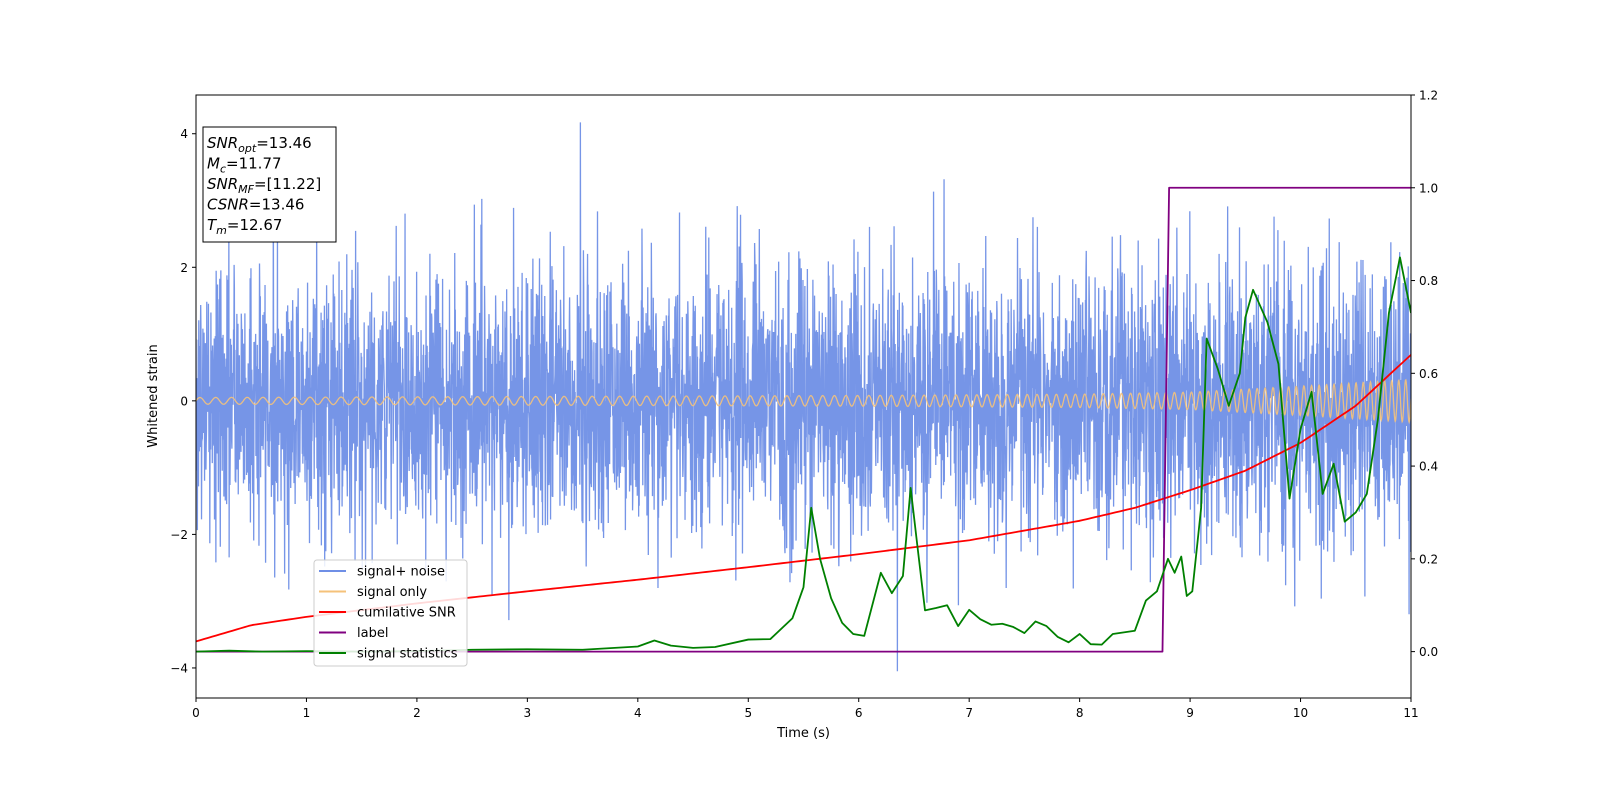 The height and width of the screenshot is (800, 1600). Describe the element at coordinates (1428, 467) in the screenshot. I see `y2-tick-label: 0.4` at that location.